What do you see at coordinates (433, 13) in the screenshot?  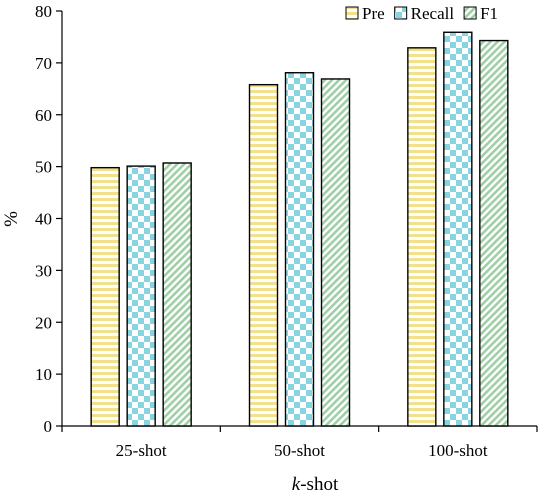 I see `legend-label-recall: Recall` at bounding box center [433, 13].